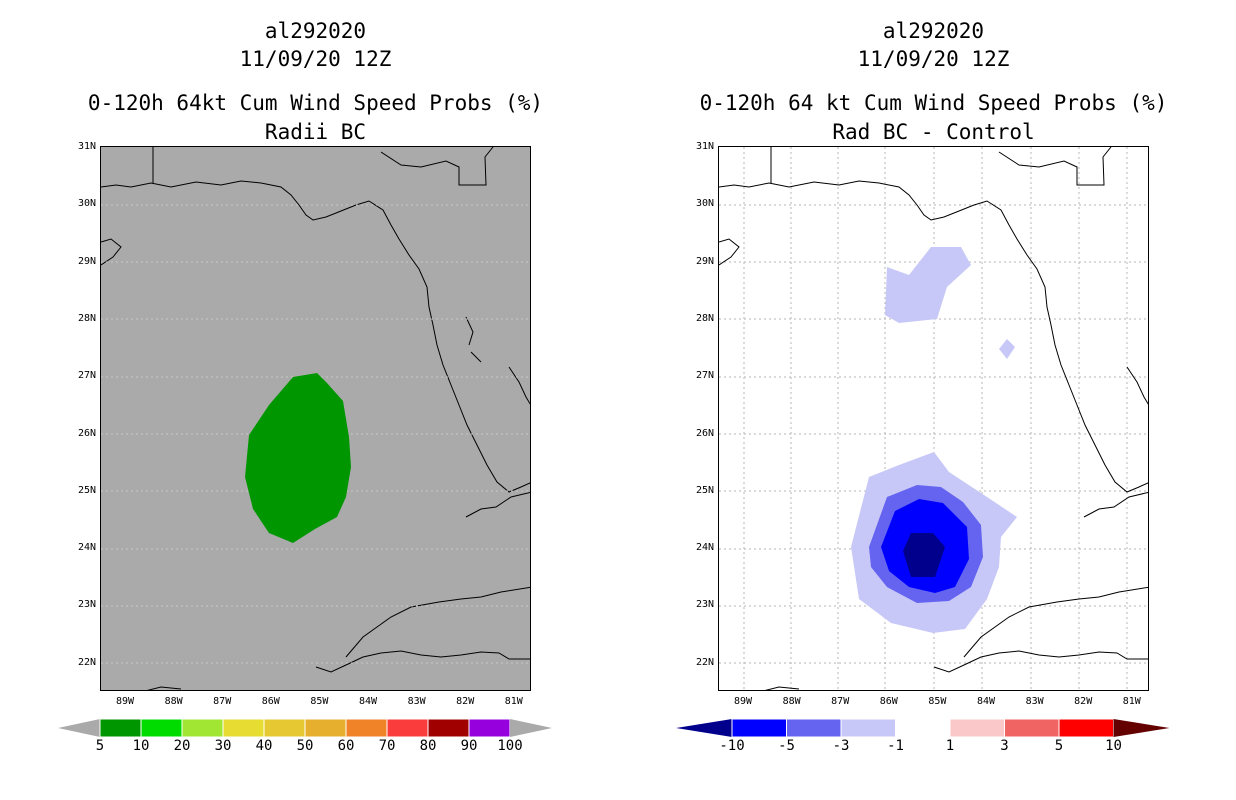  Describe the element at coordinates (387, 746) in the screenshot. I see `colorbar-label: 70` at that location.